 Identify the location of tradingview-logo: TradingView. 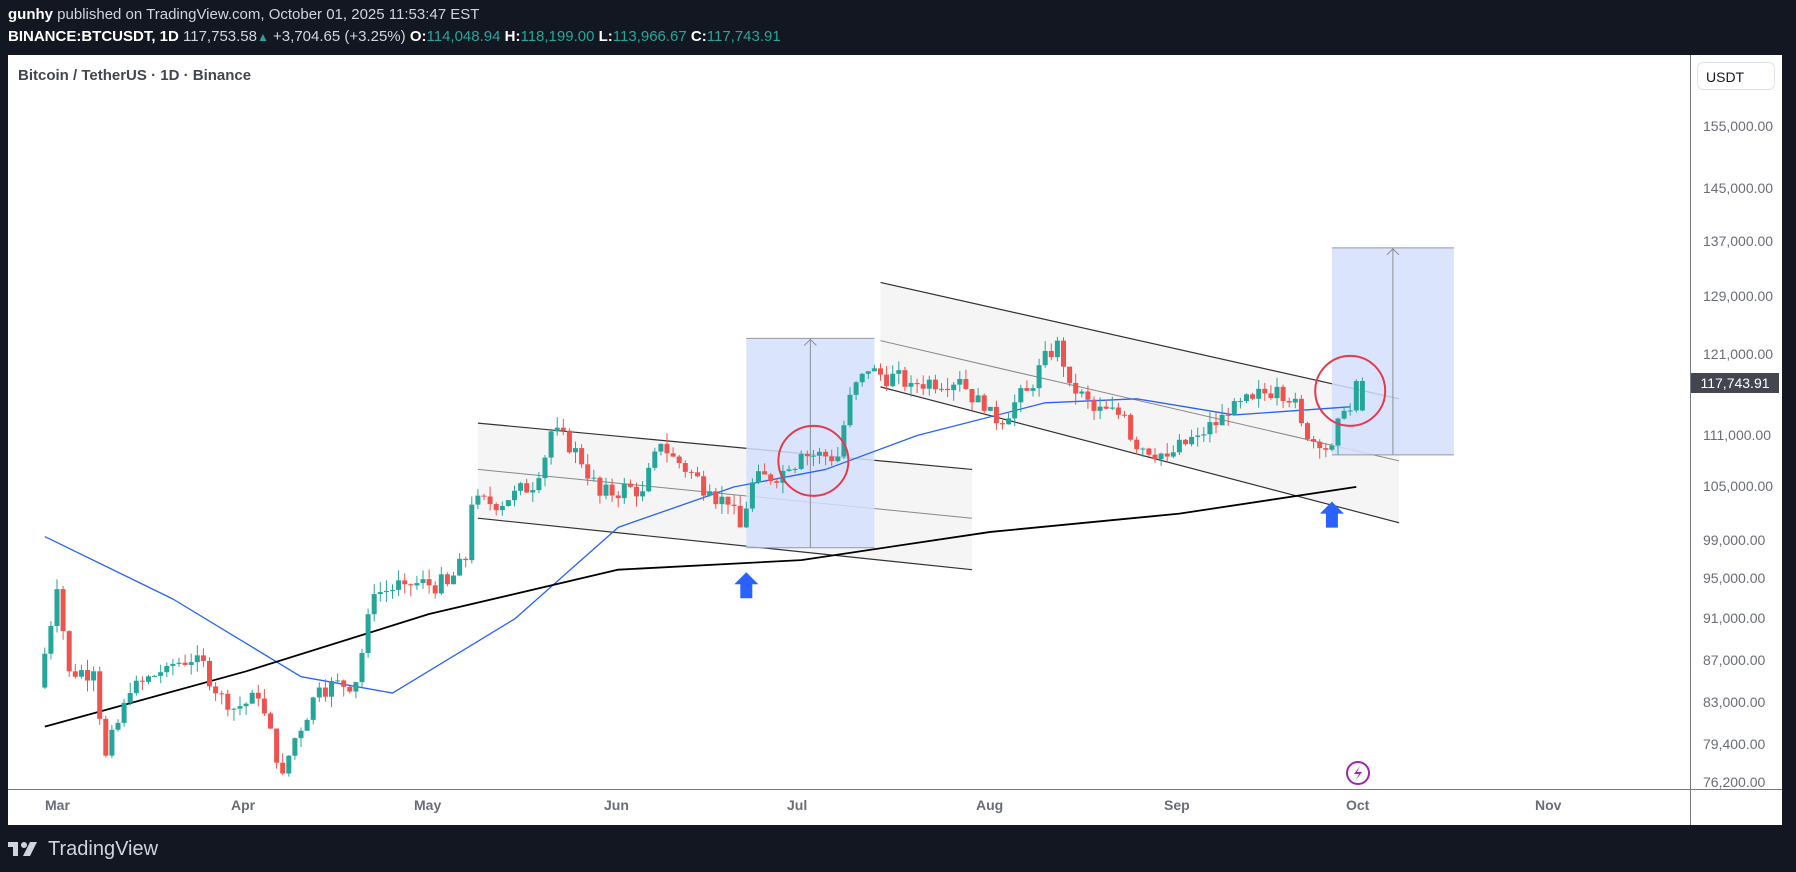
(83, 849).